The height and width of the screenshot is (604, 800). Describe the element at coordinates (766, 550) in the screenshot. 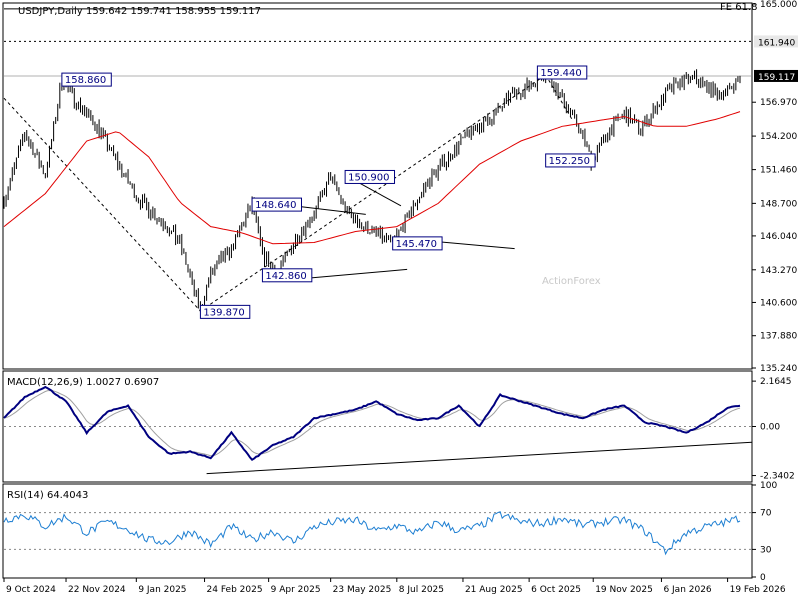

I see `rsi-tick-label: 30` at that location.